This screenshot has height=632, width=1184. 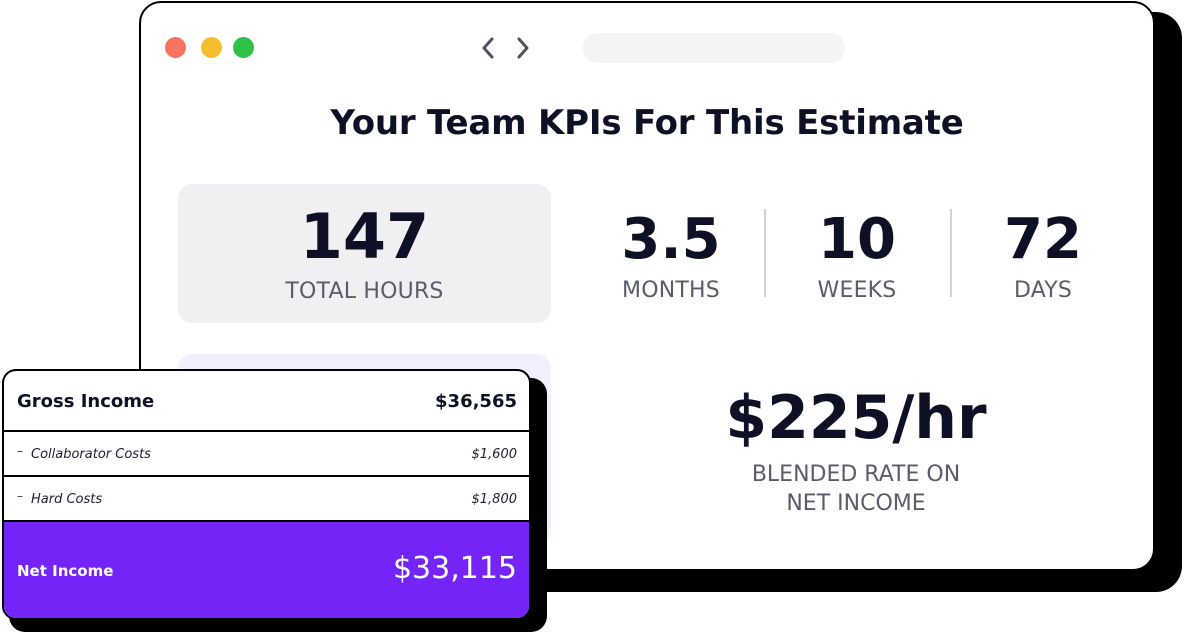 What do you see at coordinates (671, 239) in the screenshot?
I see `months-value: 3.5` at bounding box center [671, 239].